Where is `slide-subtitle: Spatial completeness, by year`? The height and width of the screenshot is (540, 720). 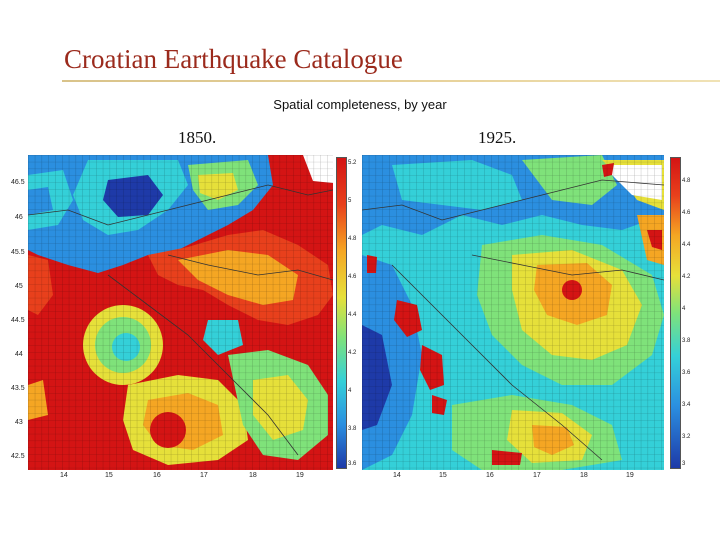 slide-subtitle: Spatial completeness, by year is located at coordinates (360, 104).